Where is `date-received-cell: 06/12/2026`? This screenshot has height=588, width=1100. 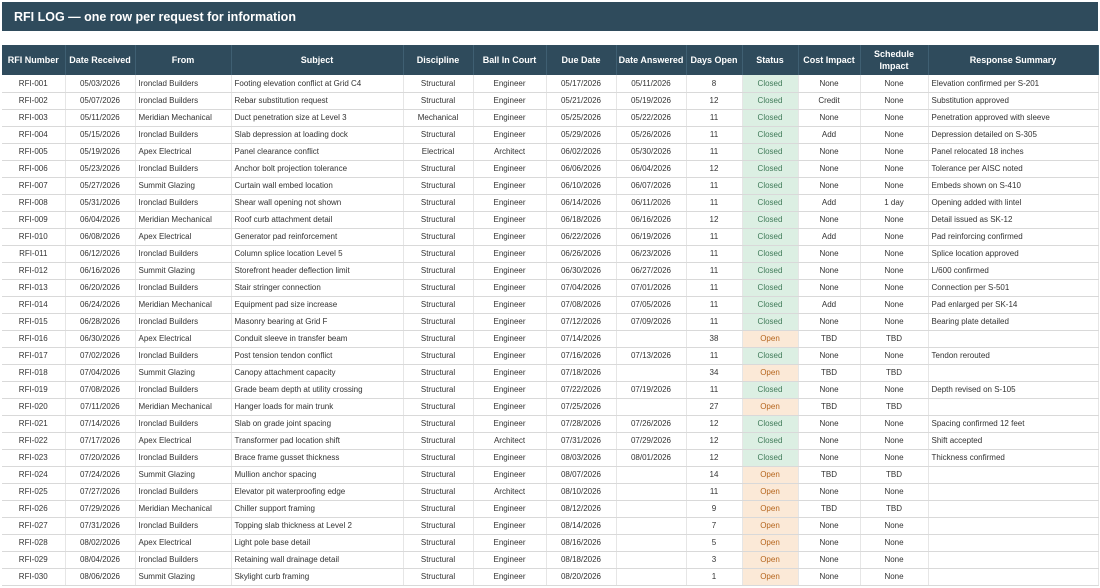 date-received-cell: 06/12/2026 is located at coordinates (100, 254).